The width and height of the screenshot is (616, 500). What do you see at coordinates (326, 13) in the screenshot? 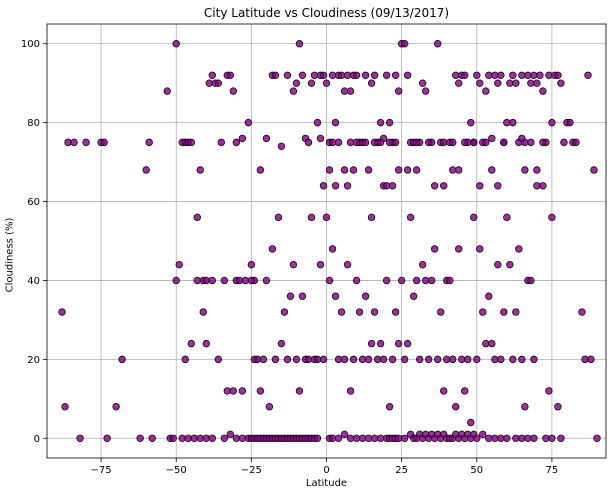
I see `chart-title: City Latitude vs Cloudiness (09/13/2017)` at bounding box center [326, 13].